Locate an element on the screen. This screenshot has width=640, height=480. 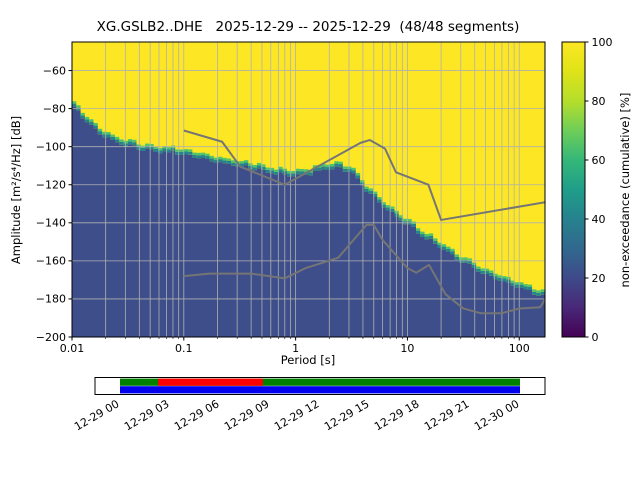
colorbar-label: non-exceedance (cumulative) [%] is located at coordinates (625, 190).